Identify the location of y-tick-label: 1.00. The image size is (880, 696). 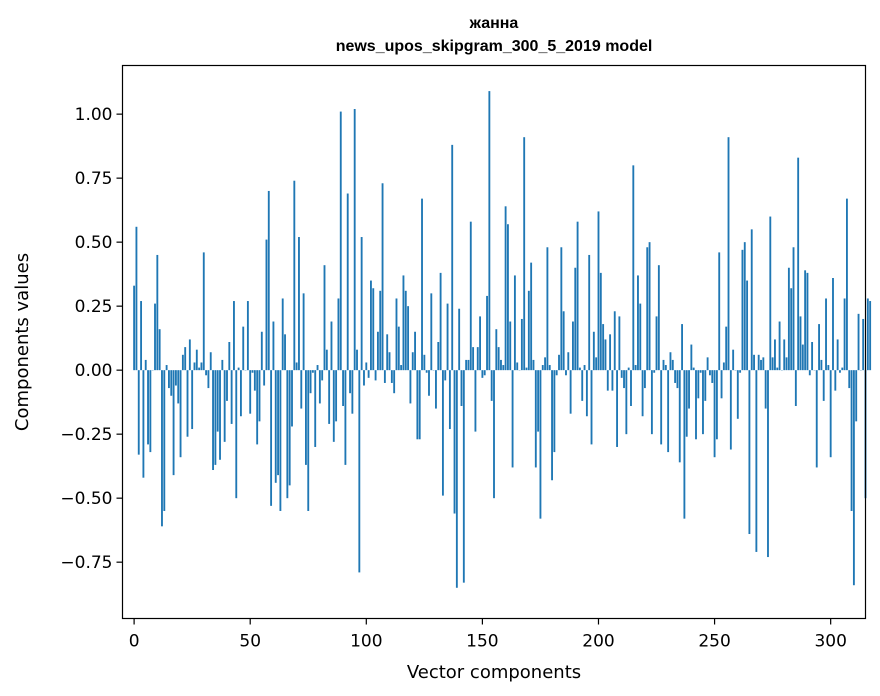
(94, 115).